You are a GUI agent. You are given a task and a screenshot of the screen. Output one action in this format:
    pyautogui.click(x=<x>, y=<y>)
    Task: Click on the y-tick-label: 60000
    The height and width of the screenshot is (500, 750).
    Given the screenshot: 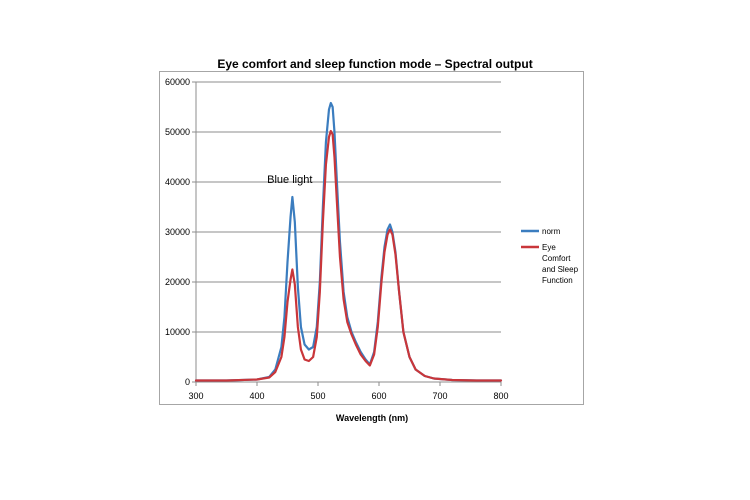 What is the action you would take?
    pyautogui.click(x=177, y=82)
    